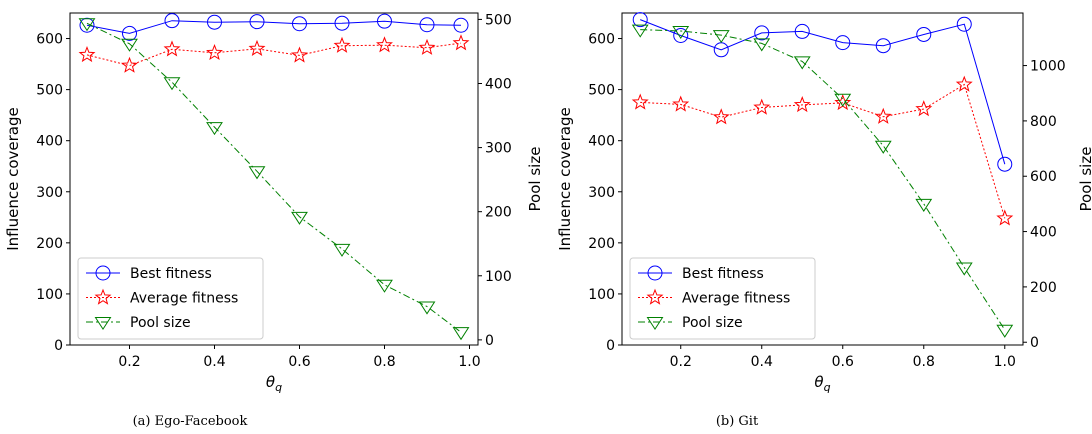 The width and height of the screenshot is (1092, 434). What do you see at coordinates (610, 346) in the screenshot?
I see `y-tick-label: 0` at bounding box center [610, 346].